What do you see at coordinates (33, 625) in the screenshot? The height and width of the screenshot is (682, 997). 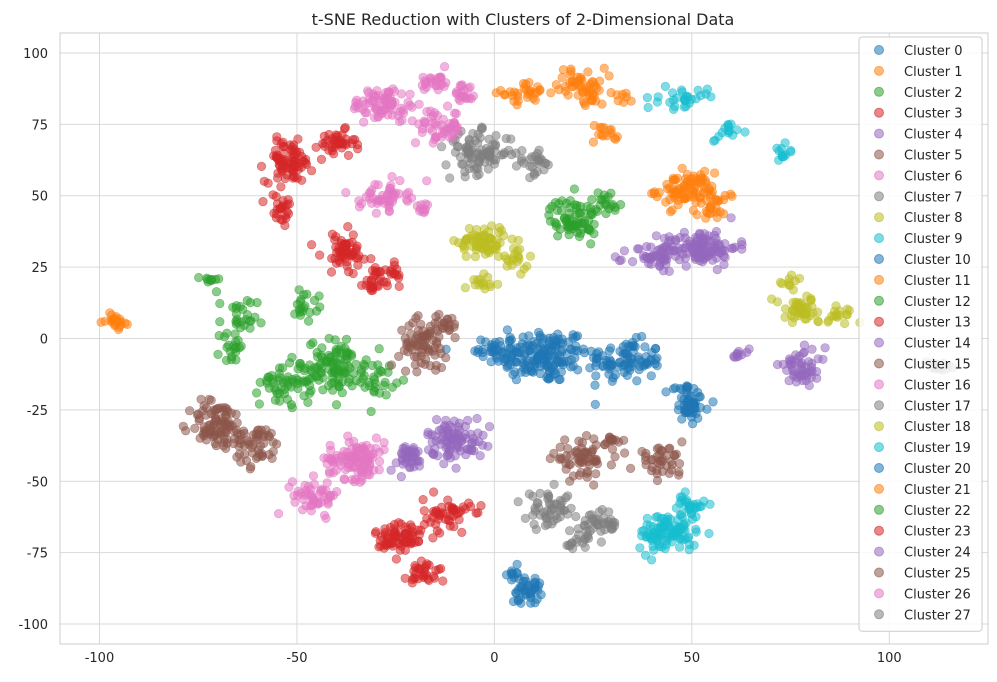 I see `y-tick-label: -100` at bounding box center [33, 625].